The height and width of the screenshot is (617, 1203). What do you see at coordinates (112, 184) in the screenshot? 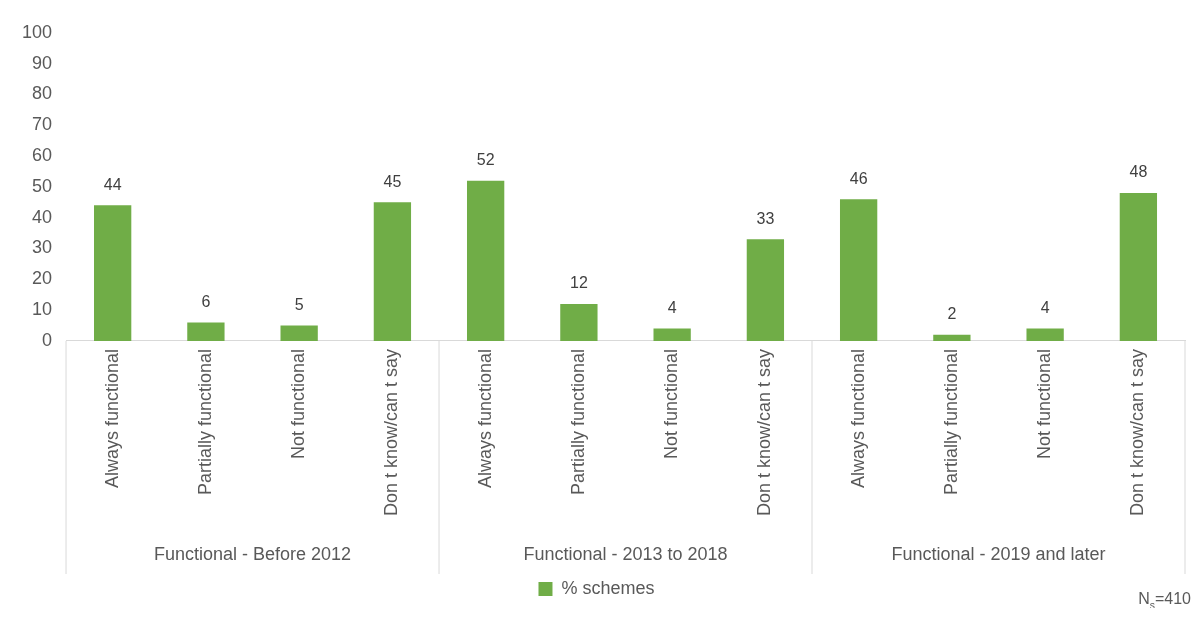
I see `data-label: 44` at bounding box center [112, 184].